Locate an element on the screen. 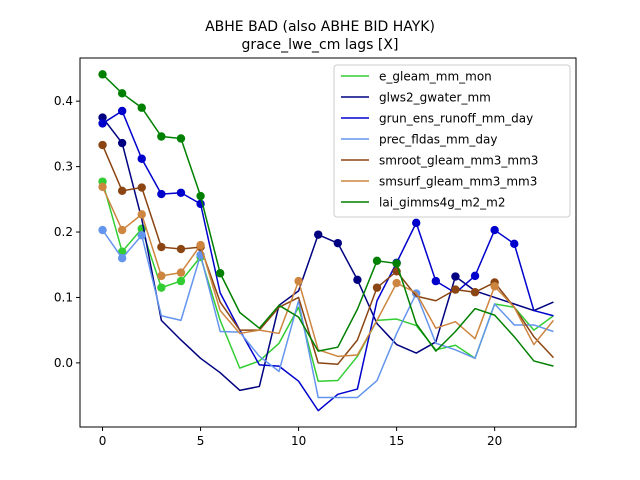 The image size is (640, 480). legend-label-grun-ens-runoff-mm-day: grun_ens_runoff_mm_day is located at coordinates (456, 119).